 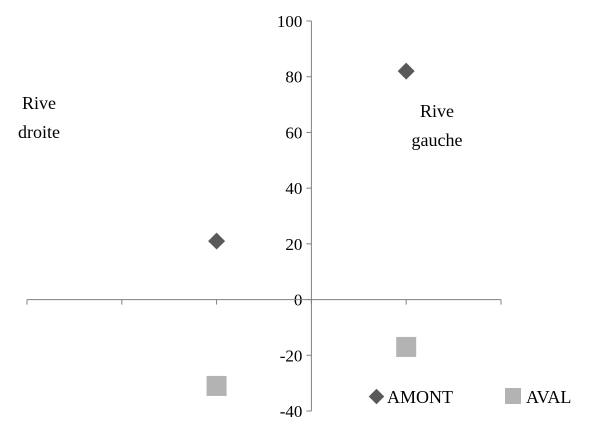 I want to click on legend-swatch-amont-diamond, so click(x=376, y=396).